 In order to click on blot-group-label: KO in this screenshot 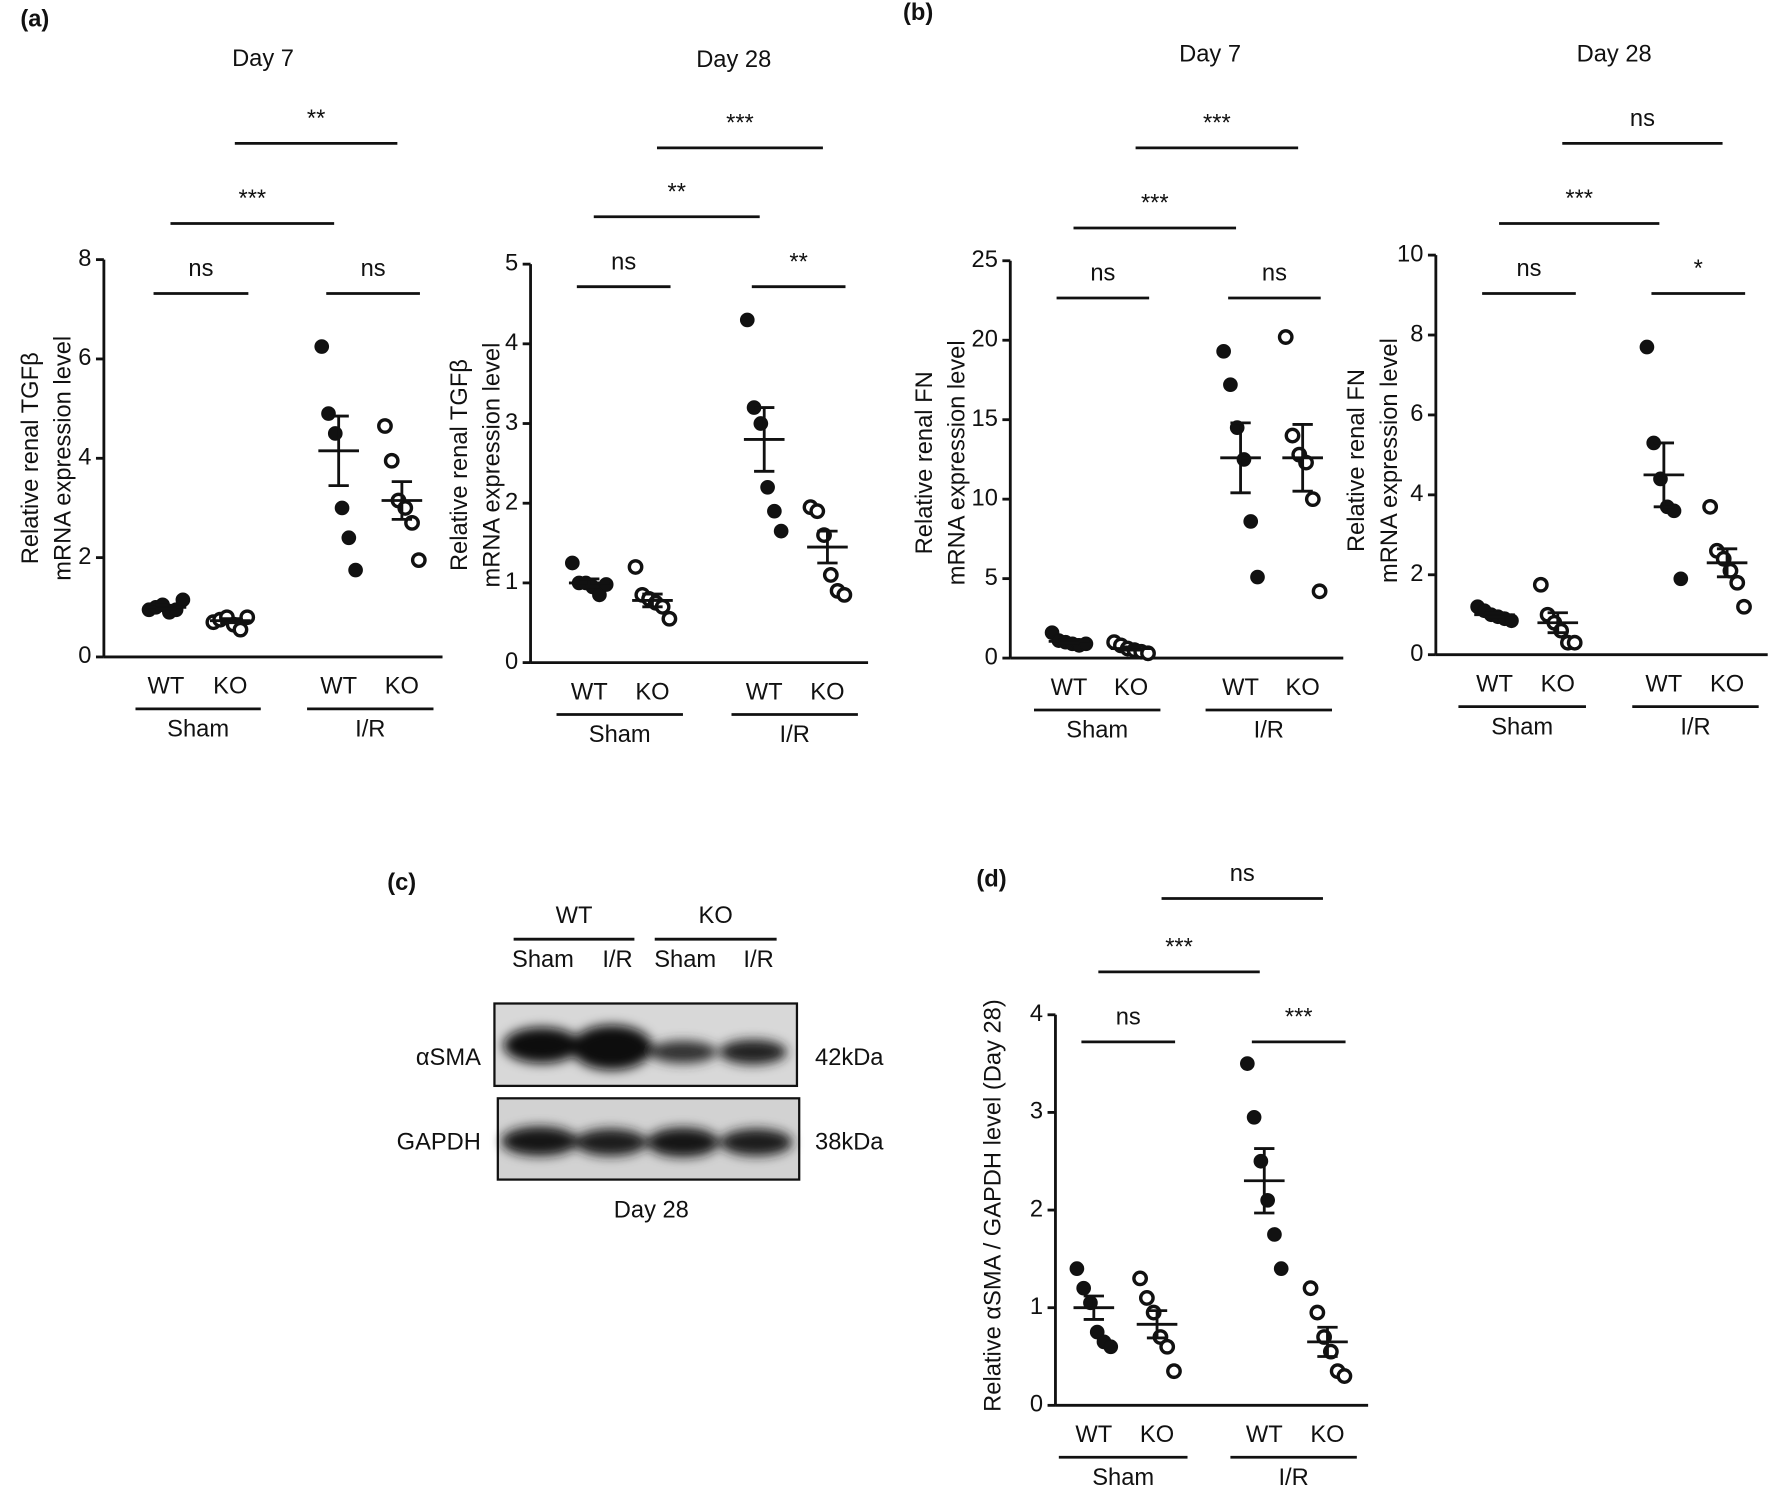, I will do `click(716, 916)`.